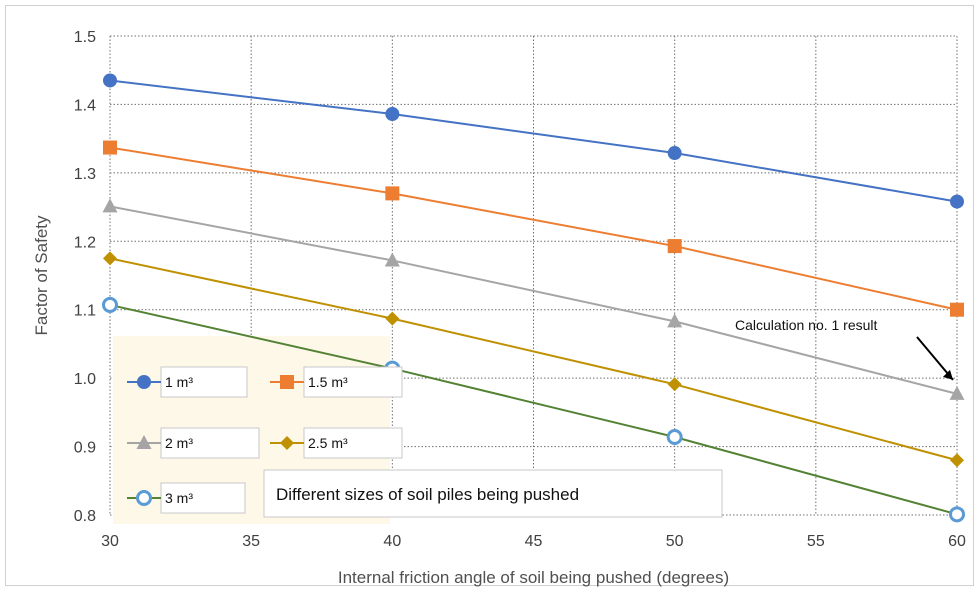  What do you see at coordinates (251, 541) in the screenshot?
I see `x-tick-label: 35` at bounding box center [251, 541].